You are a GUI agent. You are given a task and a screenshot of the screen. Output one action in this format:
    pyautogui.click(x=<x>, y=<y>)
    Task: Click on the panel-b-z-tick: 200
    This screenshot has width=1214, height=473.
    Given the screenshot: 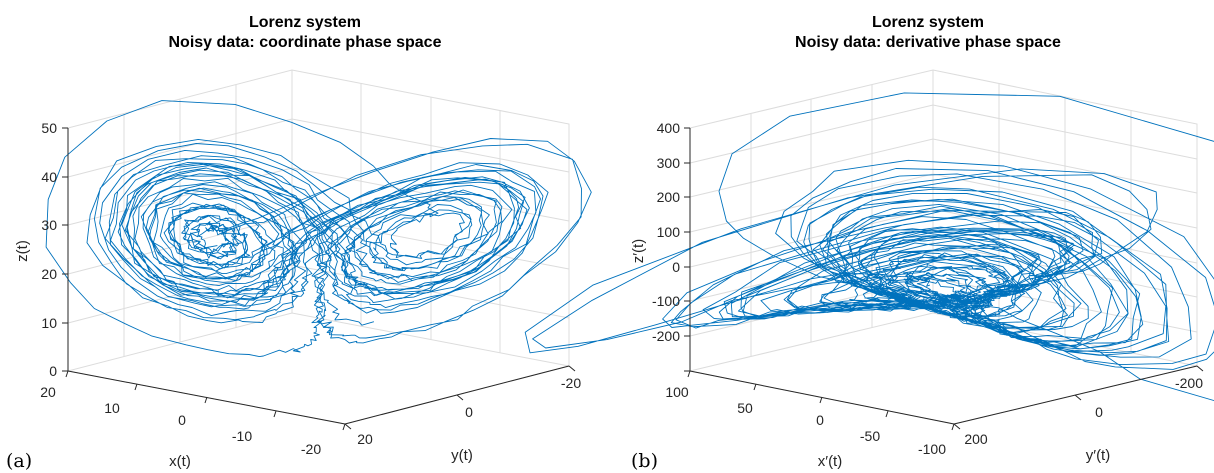 What is the action you would take?
    pyautogui.click(x=669, y=197)
    